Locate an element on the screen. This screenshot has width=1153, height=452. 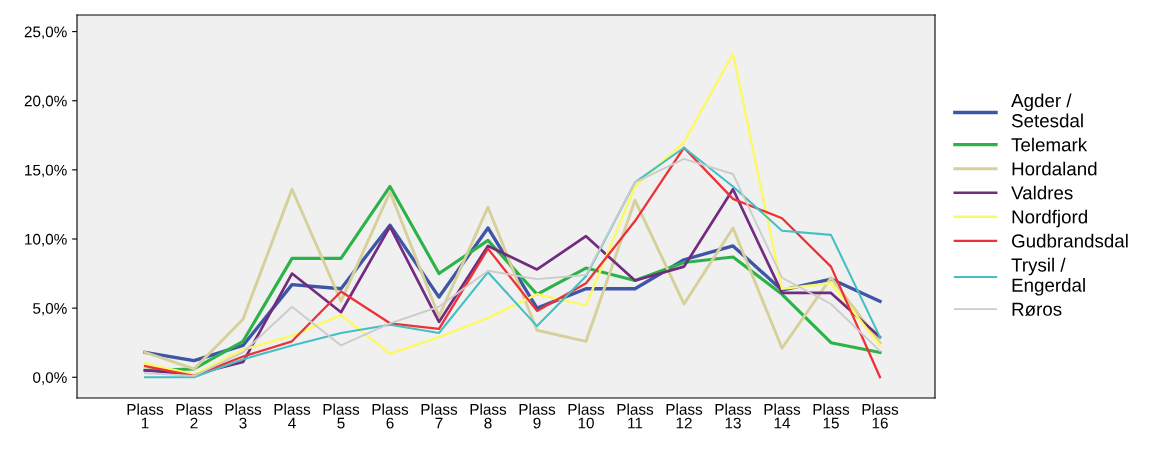
x-tick-label: Plass 1 is located at coordinates (145, 416).